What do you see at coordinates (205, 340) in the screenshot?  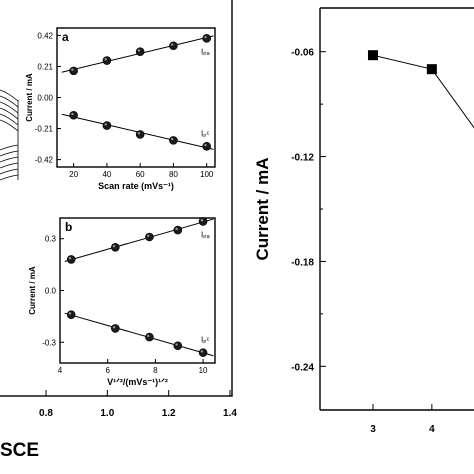 I see `panel-b-series-label: Iₚᶜ` at bounding box center [205, 340].